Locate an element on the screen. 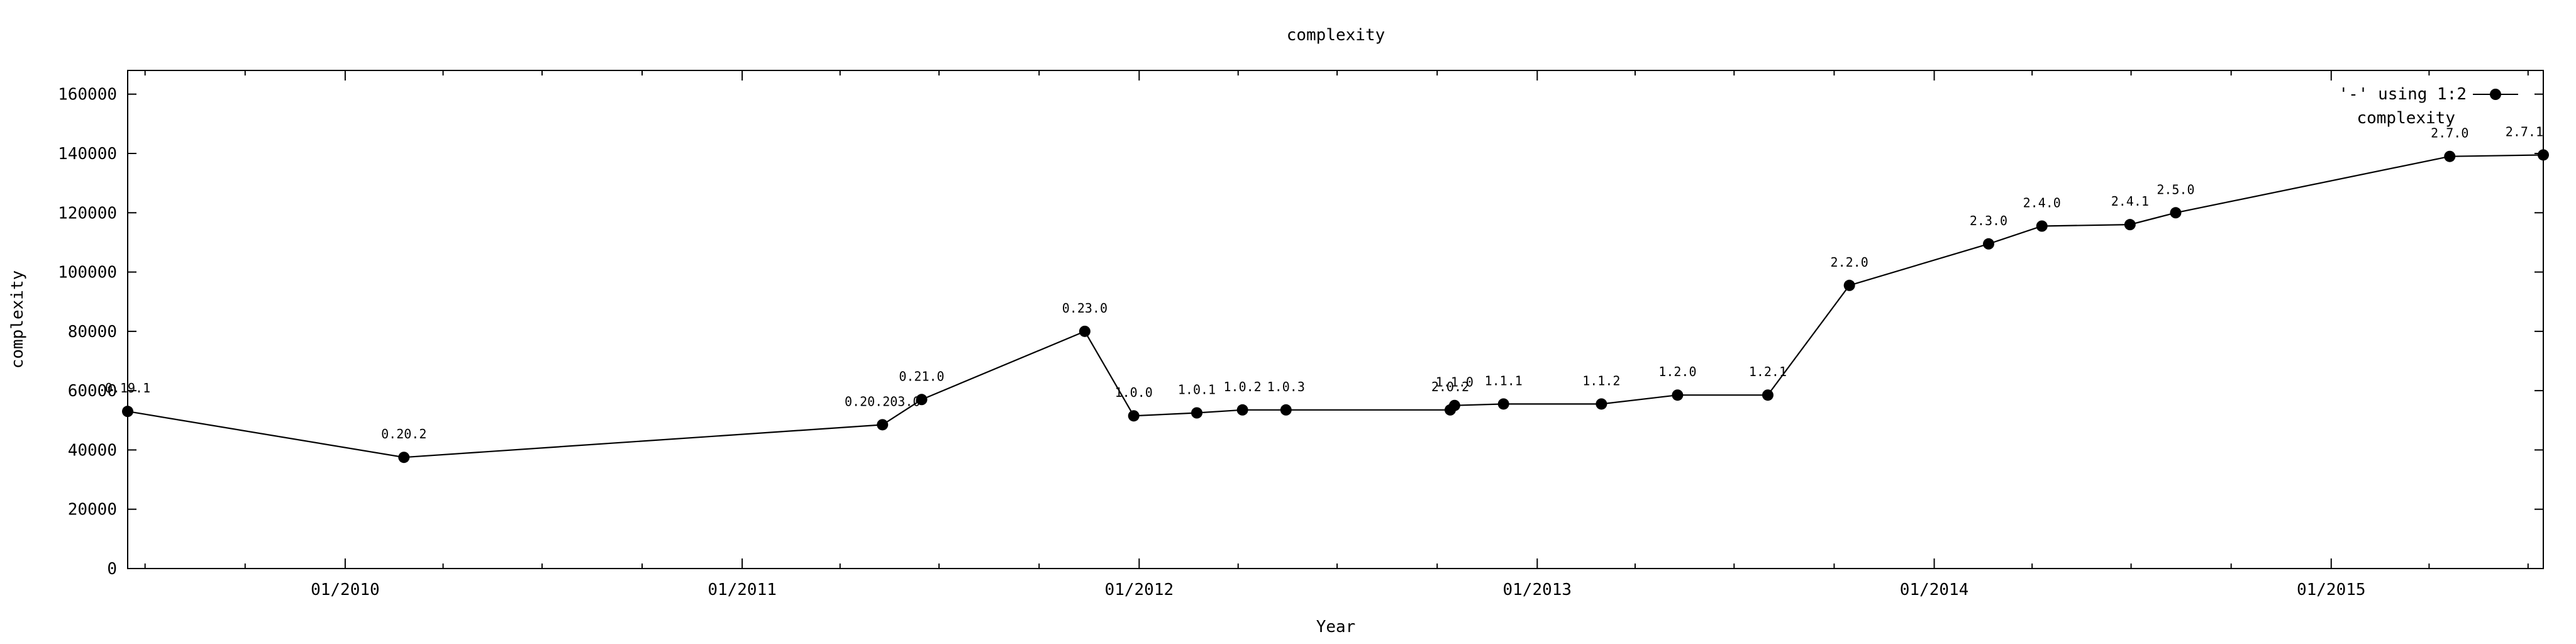 The height and width of the screenshot is (644, 2576). data-label: 2.0.2 is located at coordinates (1450, 386).